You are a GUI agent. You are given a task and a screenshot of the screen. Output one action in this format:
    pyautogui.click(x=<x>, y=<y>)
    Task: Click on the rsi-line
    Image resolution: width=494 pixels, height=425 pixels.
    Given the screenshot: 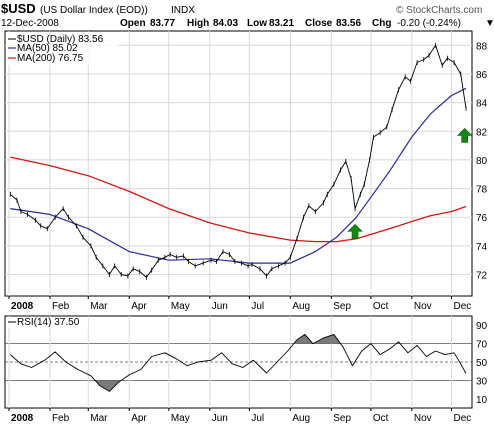 What is the action you would take?
    pyautogui.click(x=238, y=362)
    